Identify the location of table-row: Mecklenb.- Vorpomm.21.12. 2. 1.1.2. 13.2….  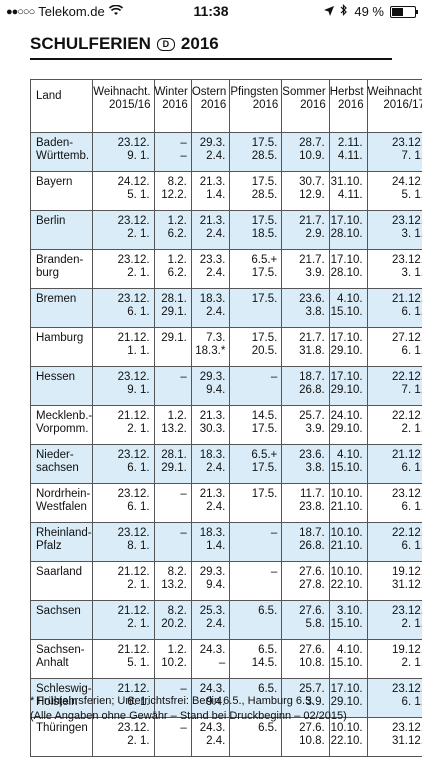
(226, 425).